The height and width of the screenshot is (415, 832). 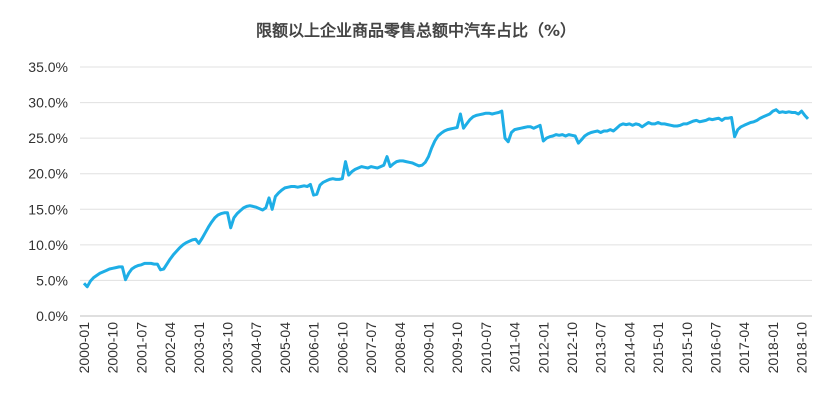 What do you see at coordinates (629, 348) in the screenshot?
I see `x-tick-label: 2014-04` at bounding box center [629, 348].